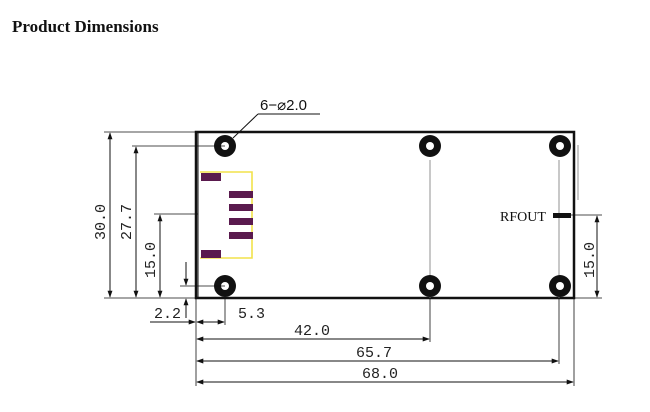 This screenshot has height=412, width=650. Describe the element at coordinates (523, 217) in the screenshot. I see `rfout-label: RFOUT` at that location.